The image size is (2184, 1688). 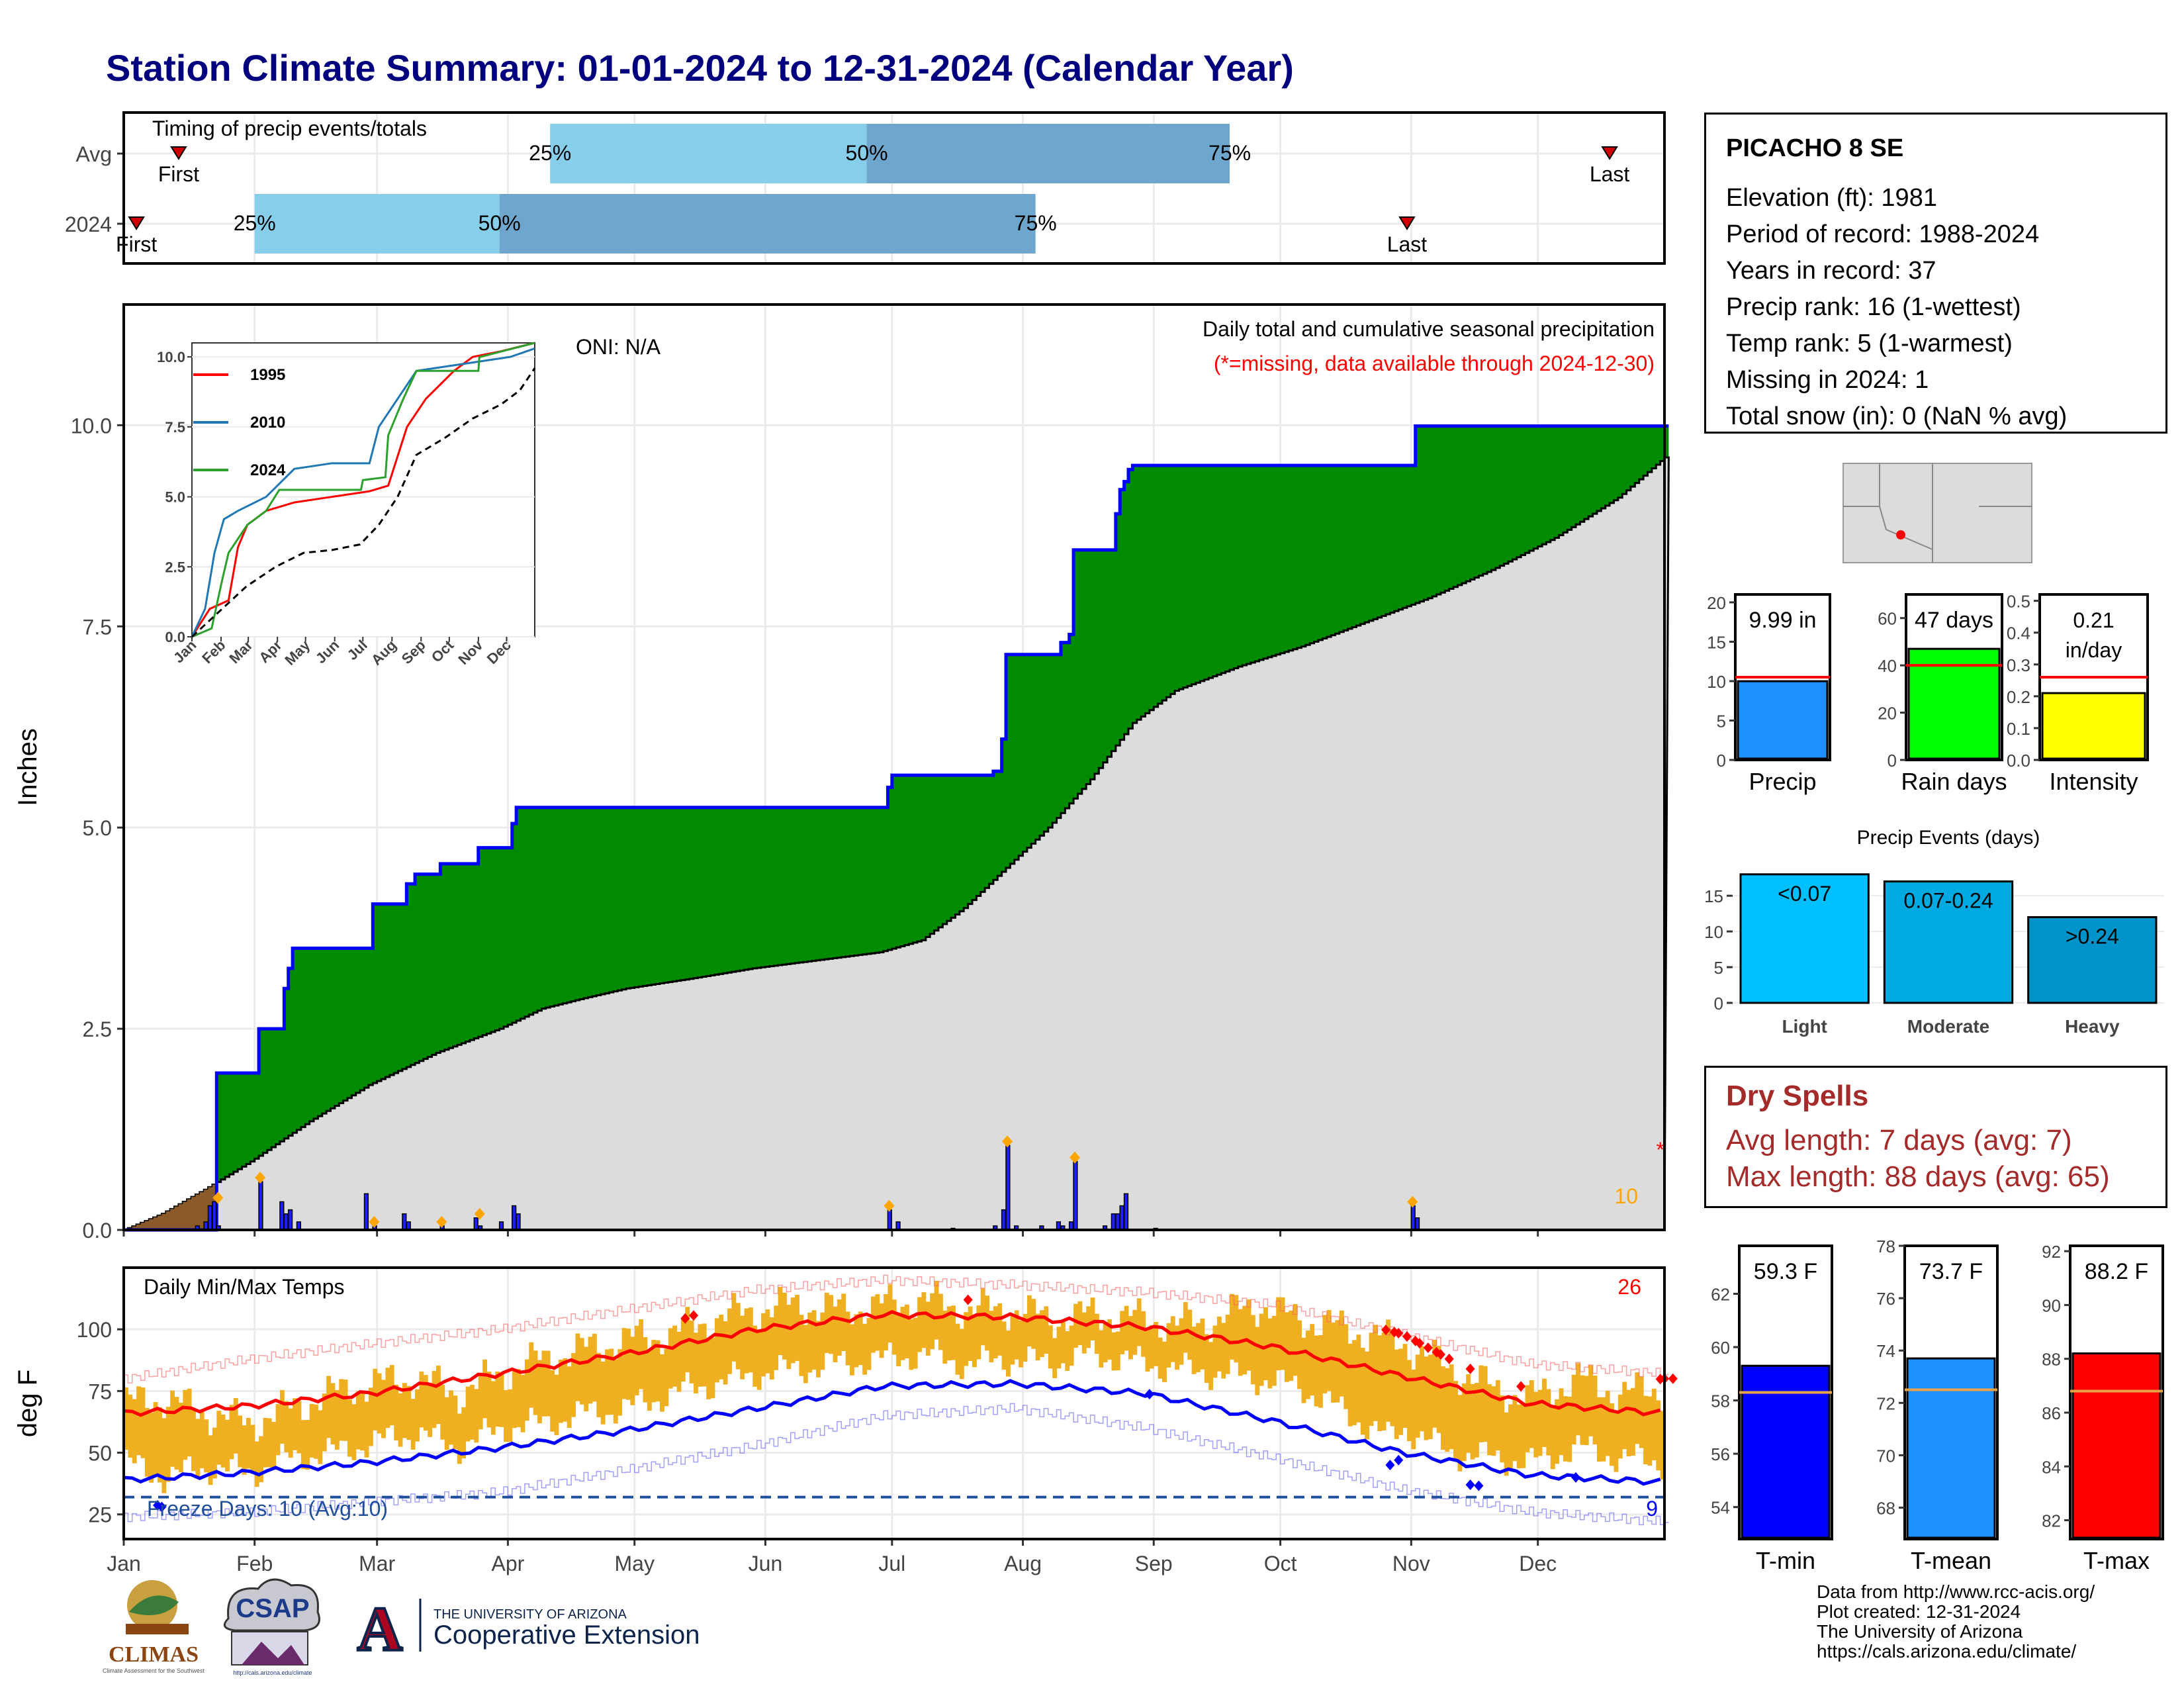 What do you see at coordinates (1954, 781) in the screenshot?
I see `rain-days-label: Rain days` at bounding box center [1954, 781].